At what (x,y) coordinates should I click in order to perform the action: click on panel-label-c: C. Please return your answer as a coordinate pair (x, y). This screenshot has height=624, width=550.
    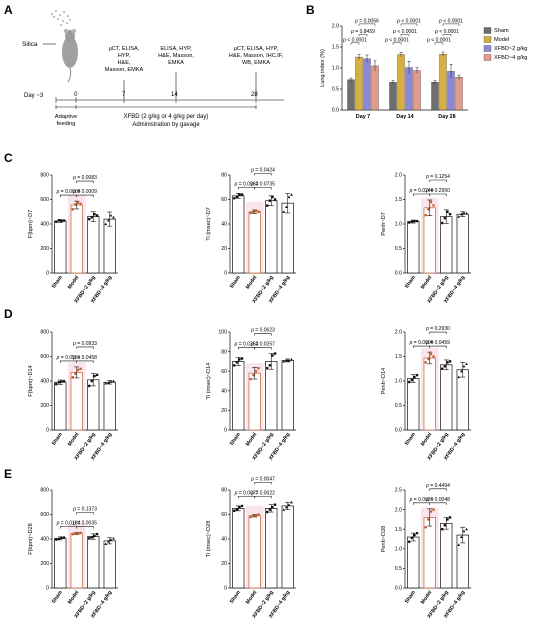
    Looking at the image, I should click on (8, 158).